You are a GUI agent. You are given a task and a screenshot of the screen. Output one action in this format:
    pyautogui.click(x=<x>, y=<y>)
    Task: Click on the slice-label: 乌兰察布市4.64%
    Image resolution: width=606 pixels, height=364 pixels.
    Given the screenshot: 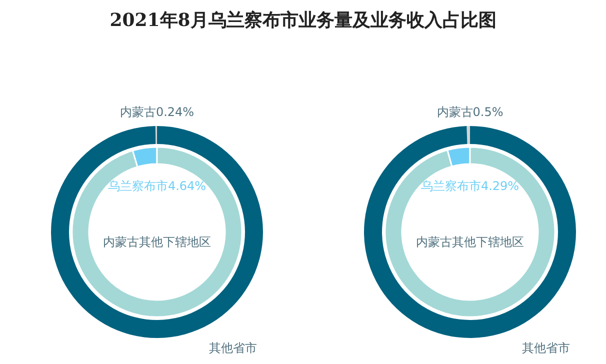 What is the action you would take?
    pyautogui.click(x=157, y=186)
    